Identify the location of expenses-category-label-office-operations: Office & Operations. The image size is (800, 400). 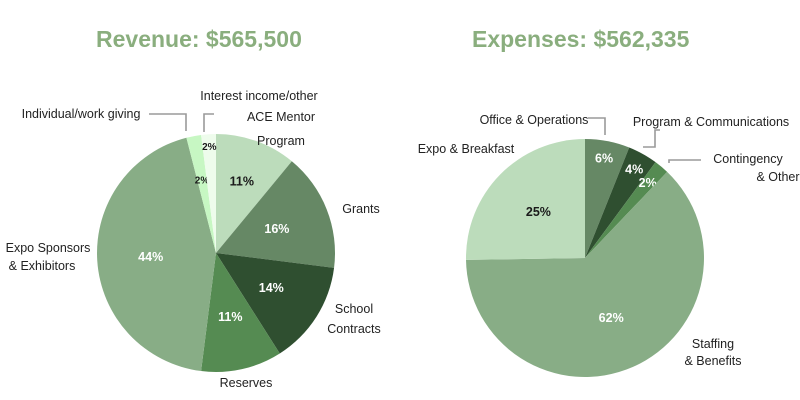
(534, 120).